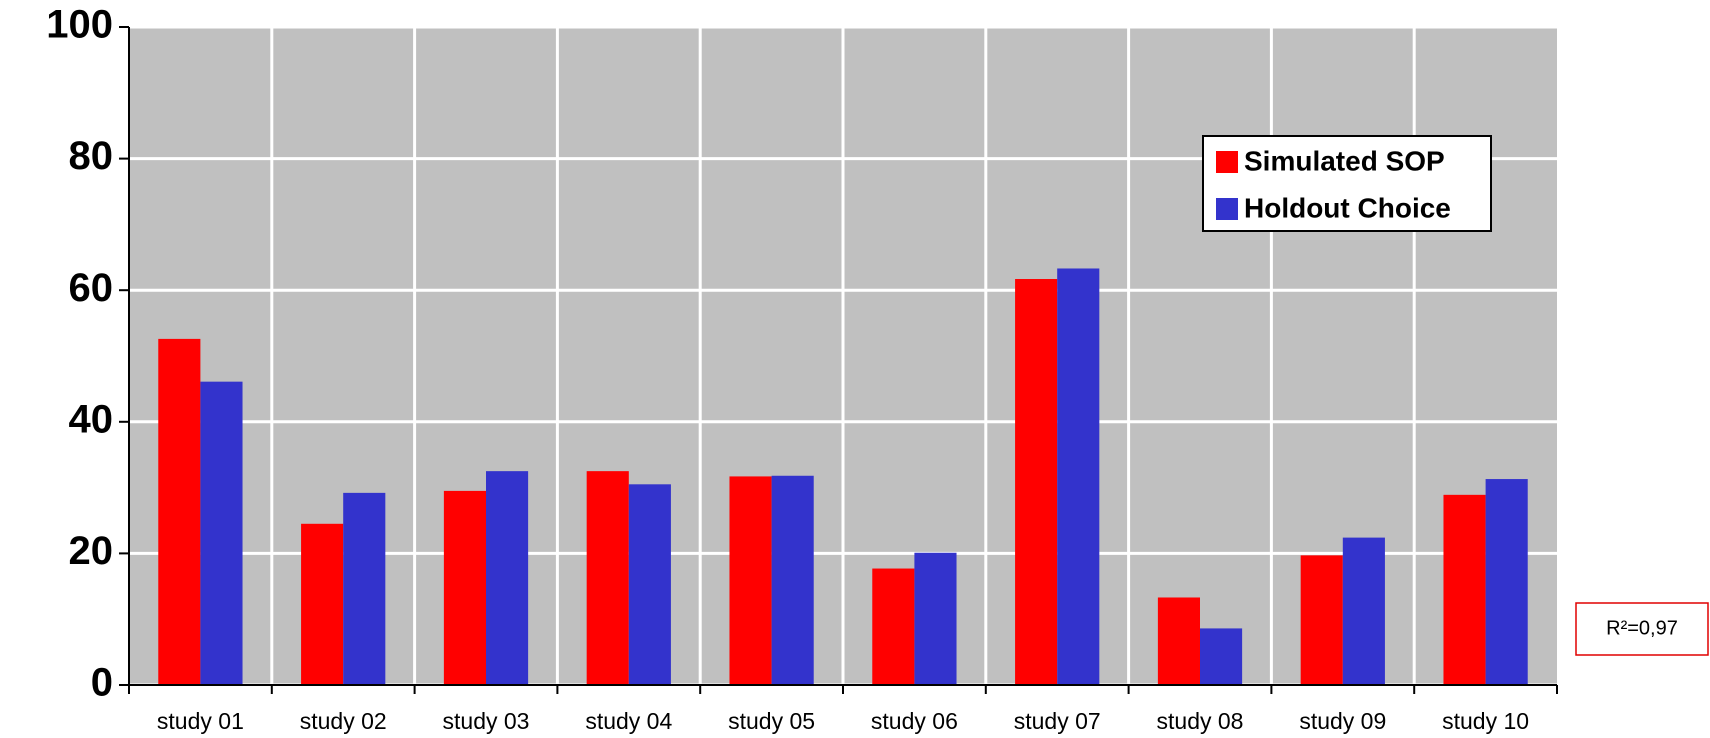 The image size is (1710, 738). What do you see at coordinates (628, 721) in the screenshot?
I see `x-tick-label: study 04` at bounding box center [628, 721].